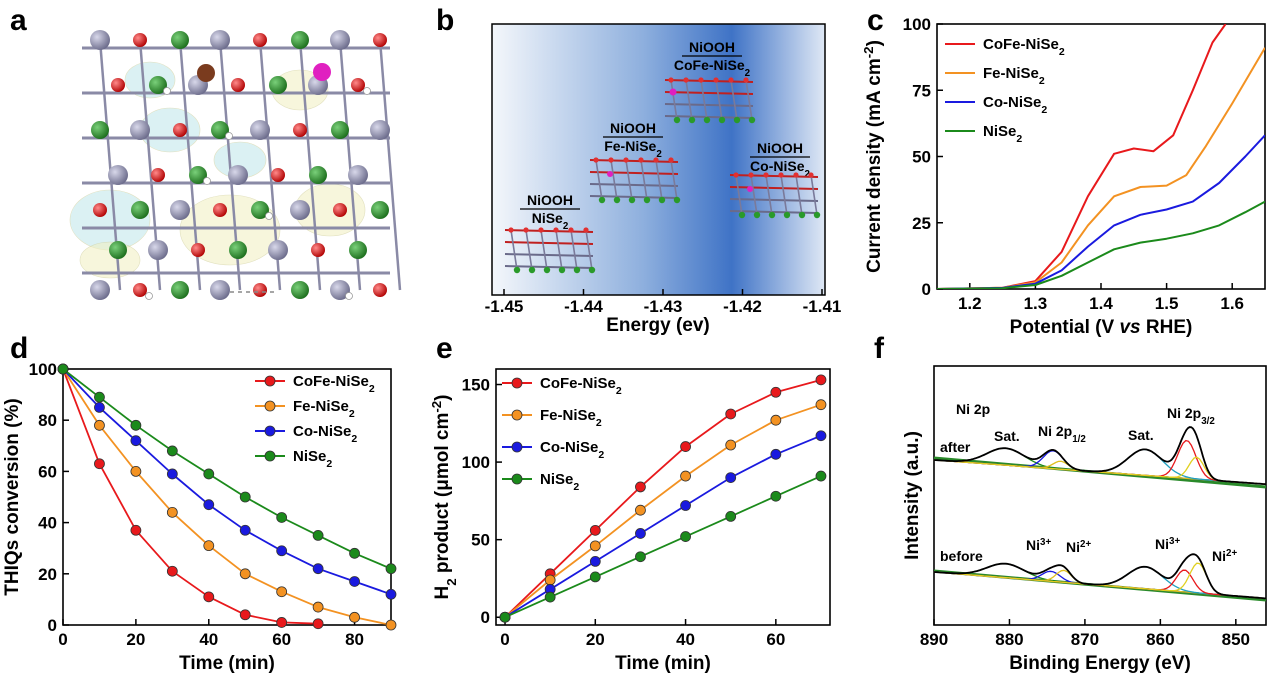  I want to click on ytick-label: 20, so click(47, 574).